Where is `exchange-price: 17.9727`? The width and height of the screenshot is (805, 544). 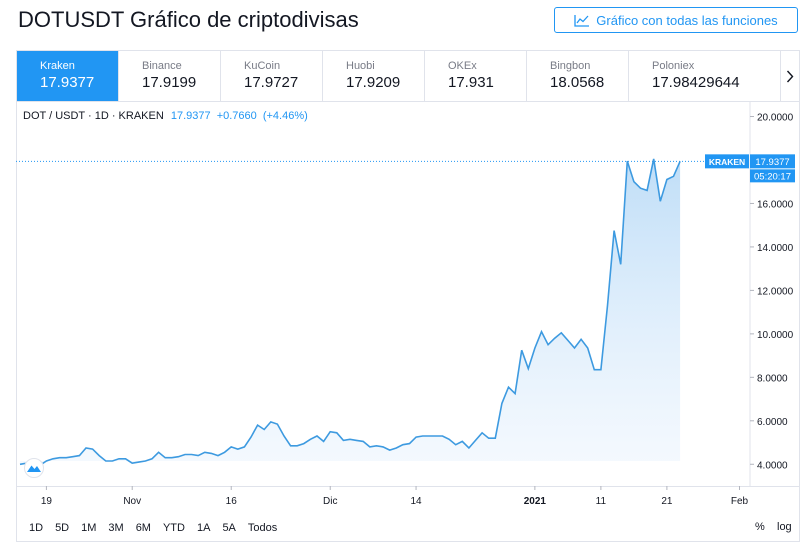 exchange-price: 17.9727 is located at coordinates (271, 82).